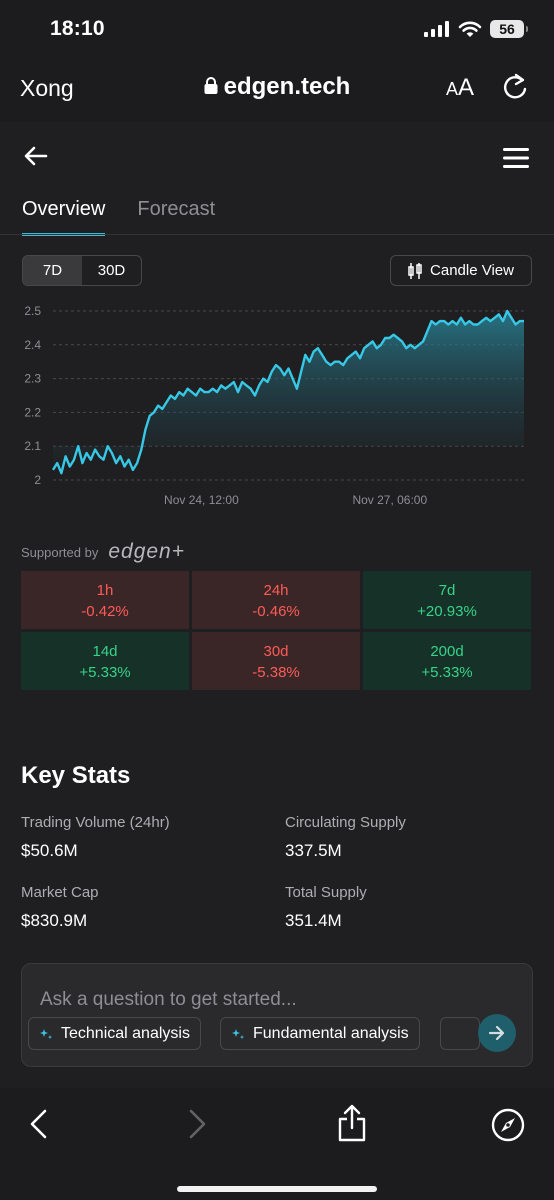  I want to click on stat-label: Market Cap, so click(60, 892).